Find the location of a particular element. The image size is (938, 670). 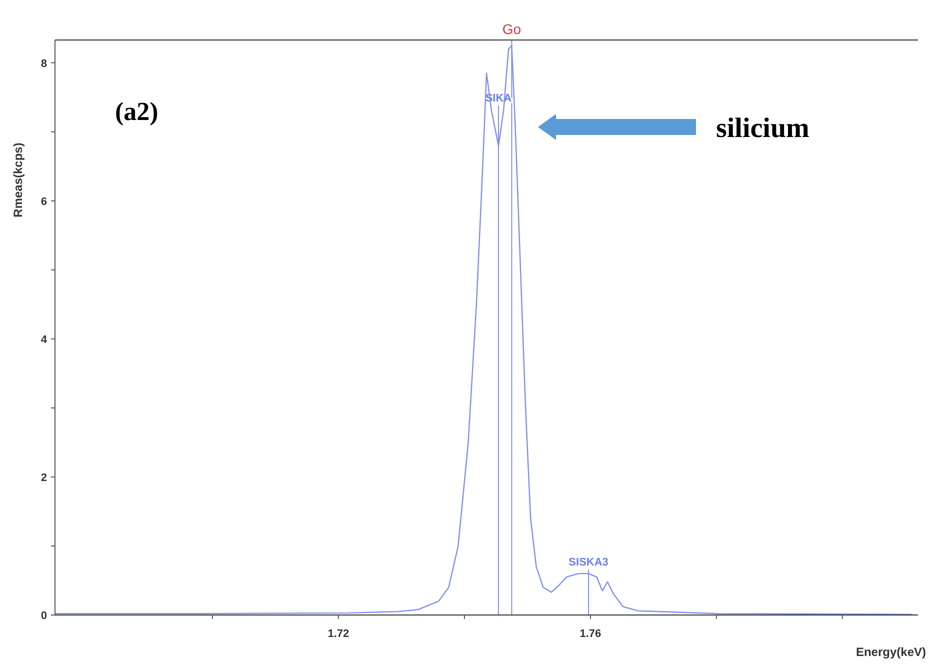

x-tick-label: 1.76 is located at coordinates (591, 634).